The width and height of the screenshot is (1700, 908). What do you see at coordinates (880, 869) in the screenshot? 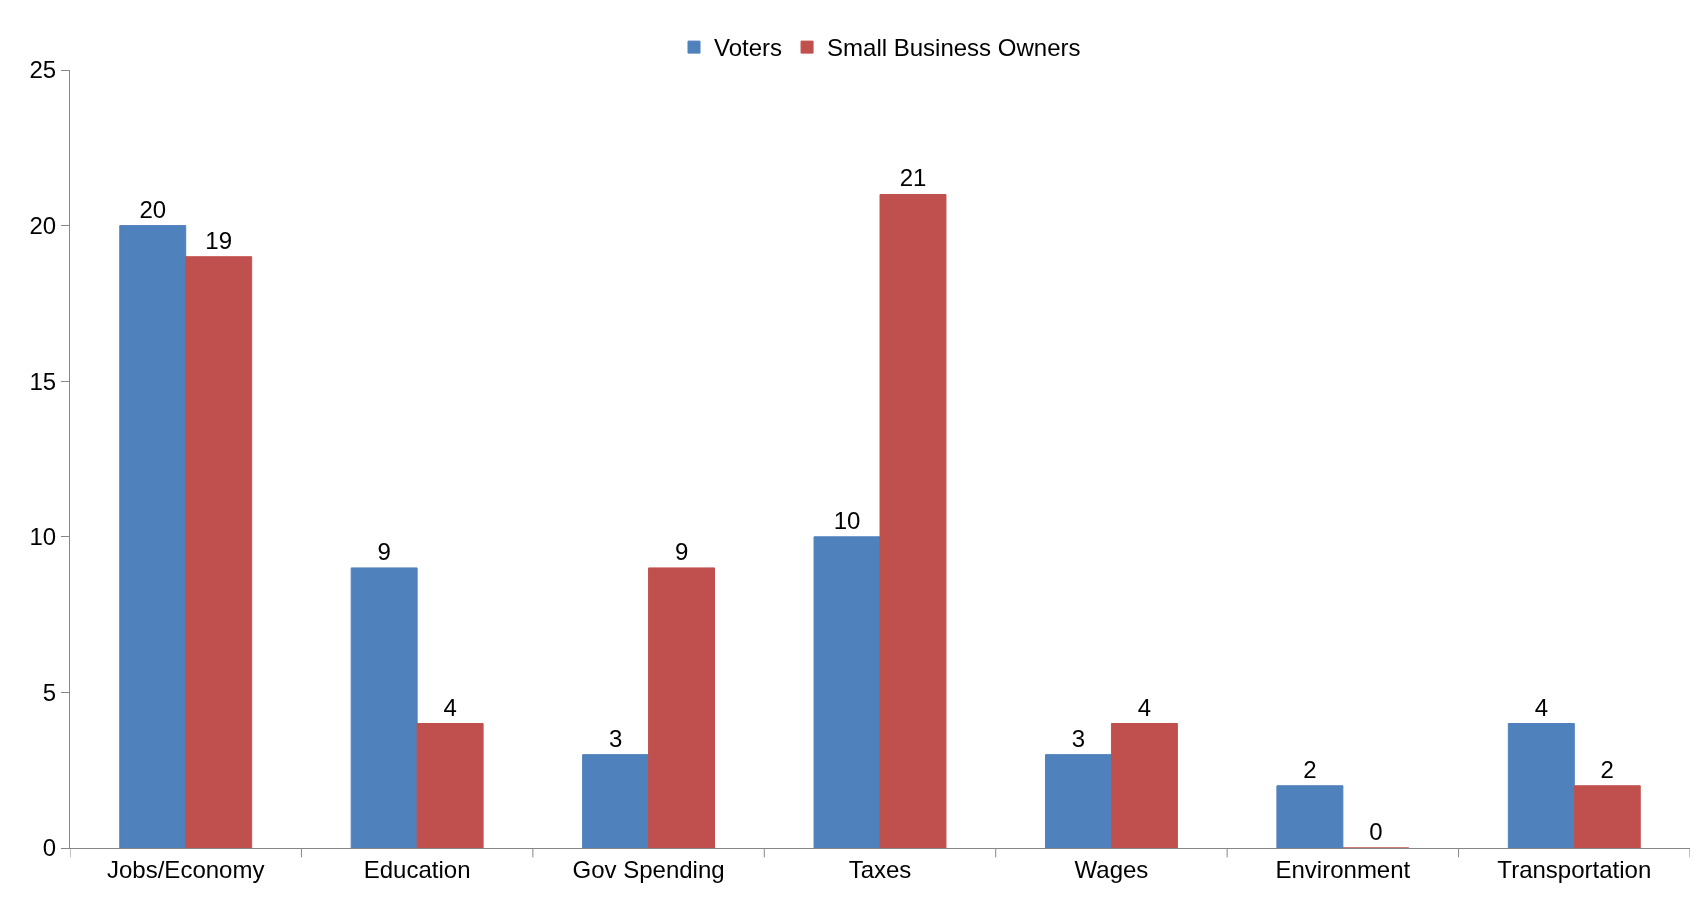
I see `x-tick-label: Taxes` at bounding box center [880, 869].